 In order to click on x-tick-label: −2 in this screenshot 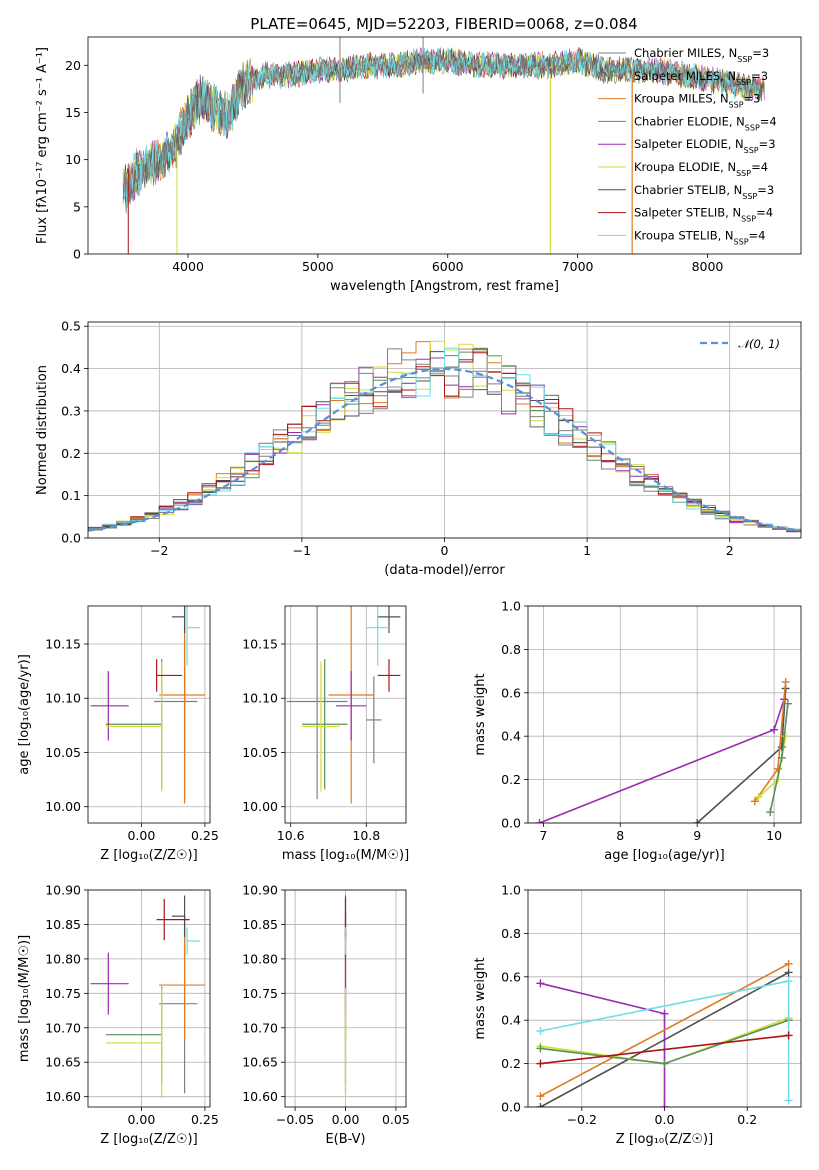, I will do `click(159, 550)`.